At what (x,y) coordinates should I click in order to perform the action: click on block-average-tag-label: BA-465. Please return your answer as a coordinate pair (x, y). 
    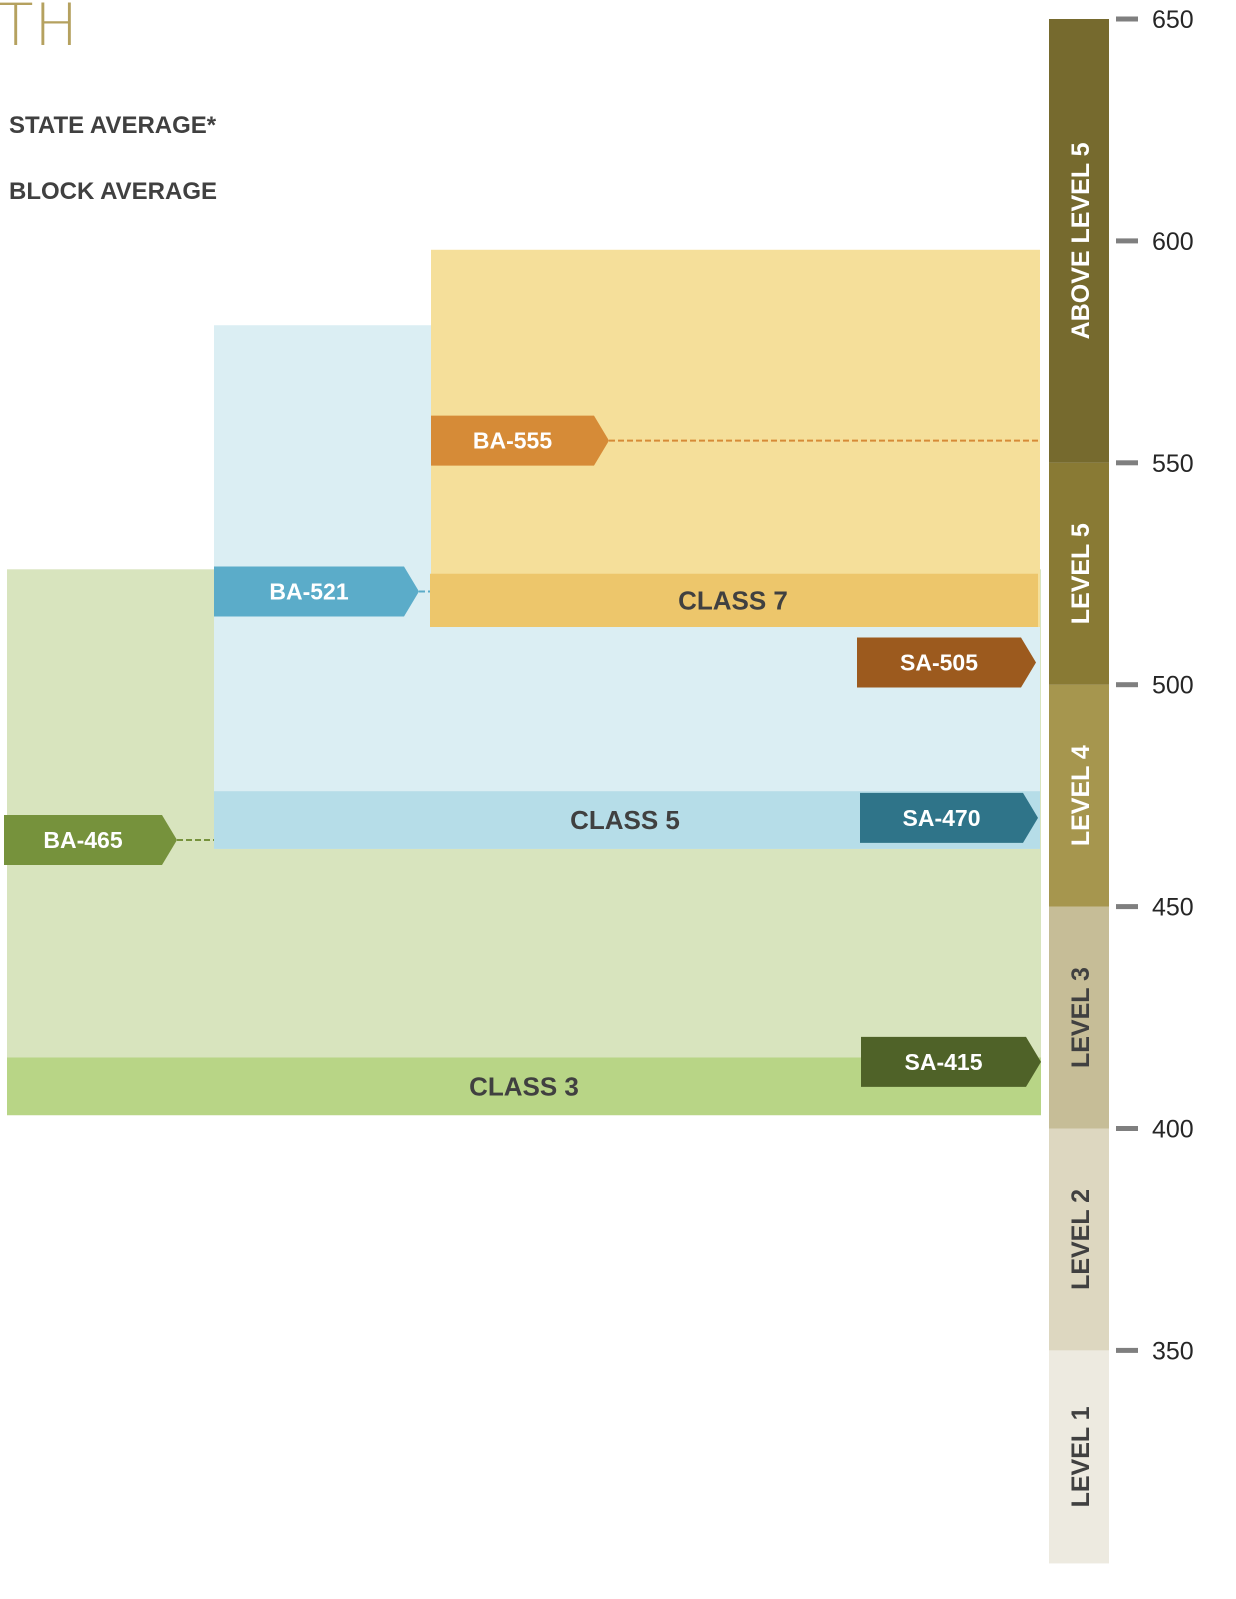
    Looking at the image, I should click on (82, 840).